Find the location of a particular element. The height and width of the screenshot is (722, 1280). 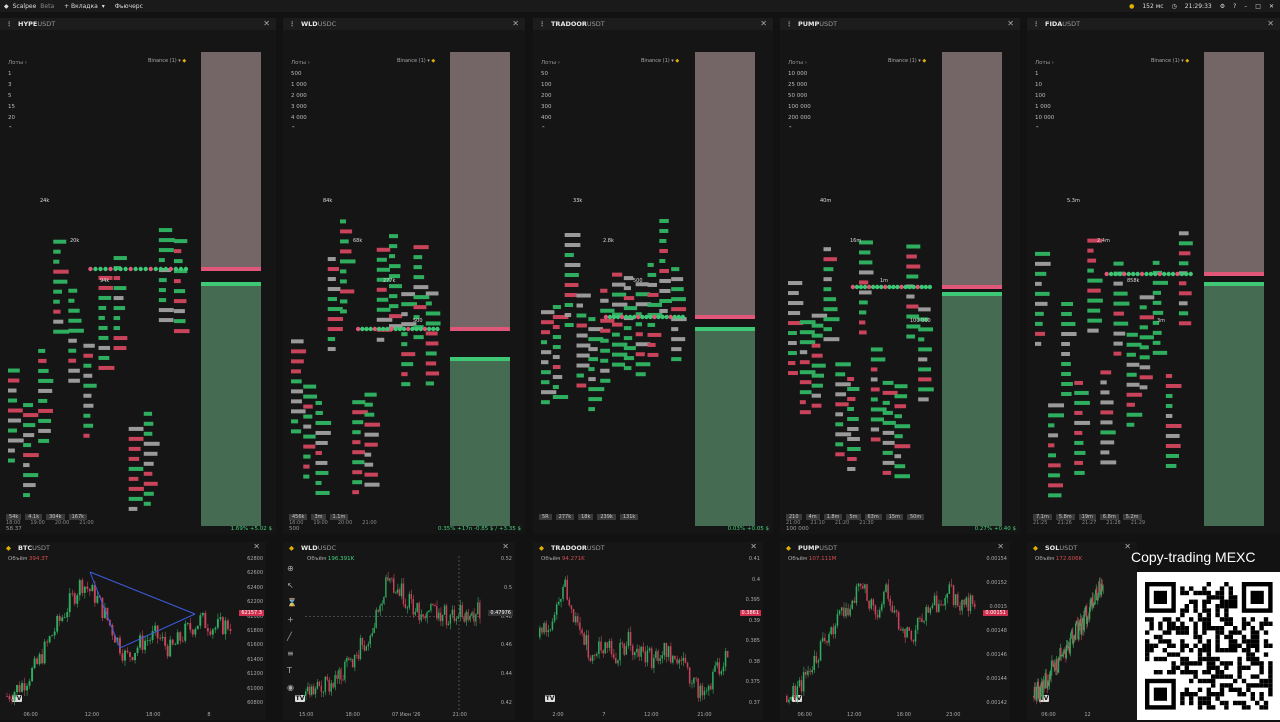

plus-icon: + is located at coordinates (290, 619).